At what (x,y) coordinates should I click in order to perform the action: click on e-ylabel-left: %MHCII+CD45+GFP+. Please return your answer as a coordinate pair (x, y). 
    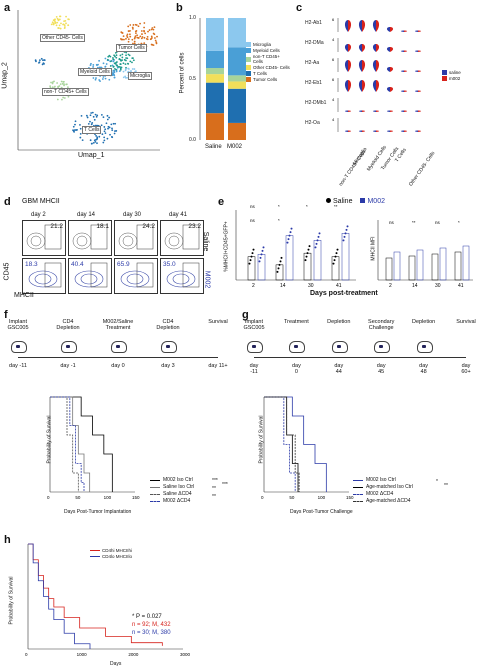
    Looking at the image, I should click on (226, 246).